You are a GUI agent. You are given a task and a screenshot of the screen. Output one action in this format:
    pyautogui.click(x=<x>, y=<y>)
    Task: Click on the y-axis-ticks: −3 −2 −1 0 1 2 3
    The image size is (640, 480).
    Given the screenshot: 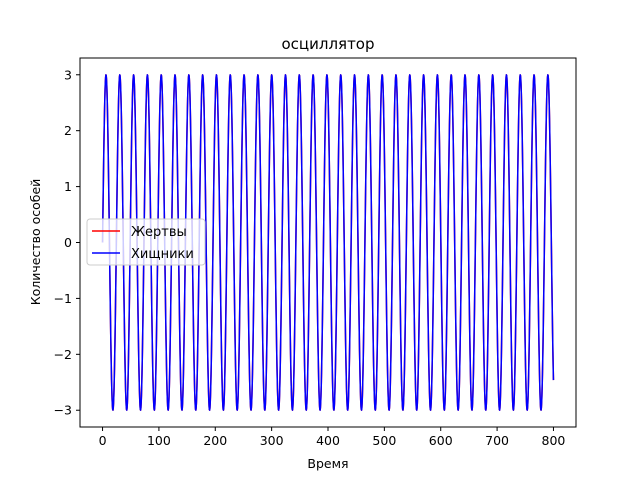 What is the action you would take?
    pyautogui.click(x=67, y=242)
    